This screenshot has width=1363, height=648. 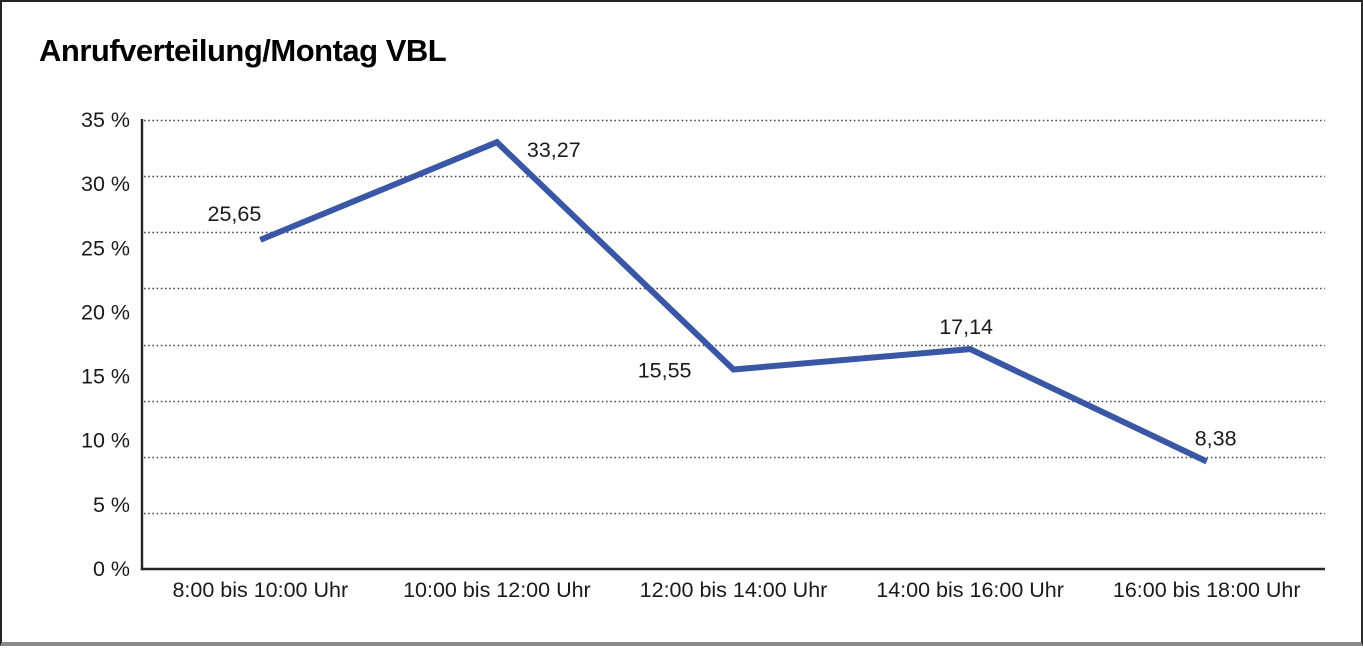 I want to click on y-axis-tick-label: 35 %, so click(x=105, y=120).